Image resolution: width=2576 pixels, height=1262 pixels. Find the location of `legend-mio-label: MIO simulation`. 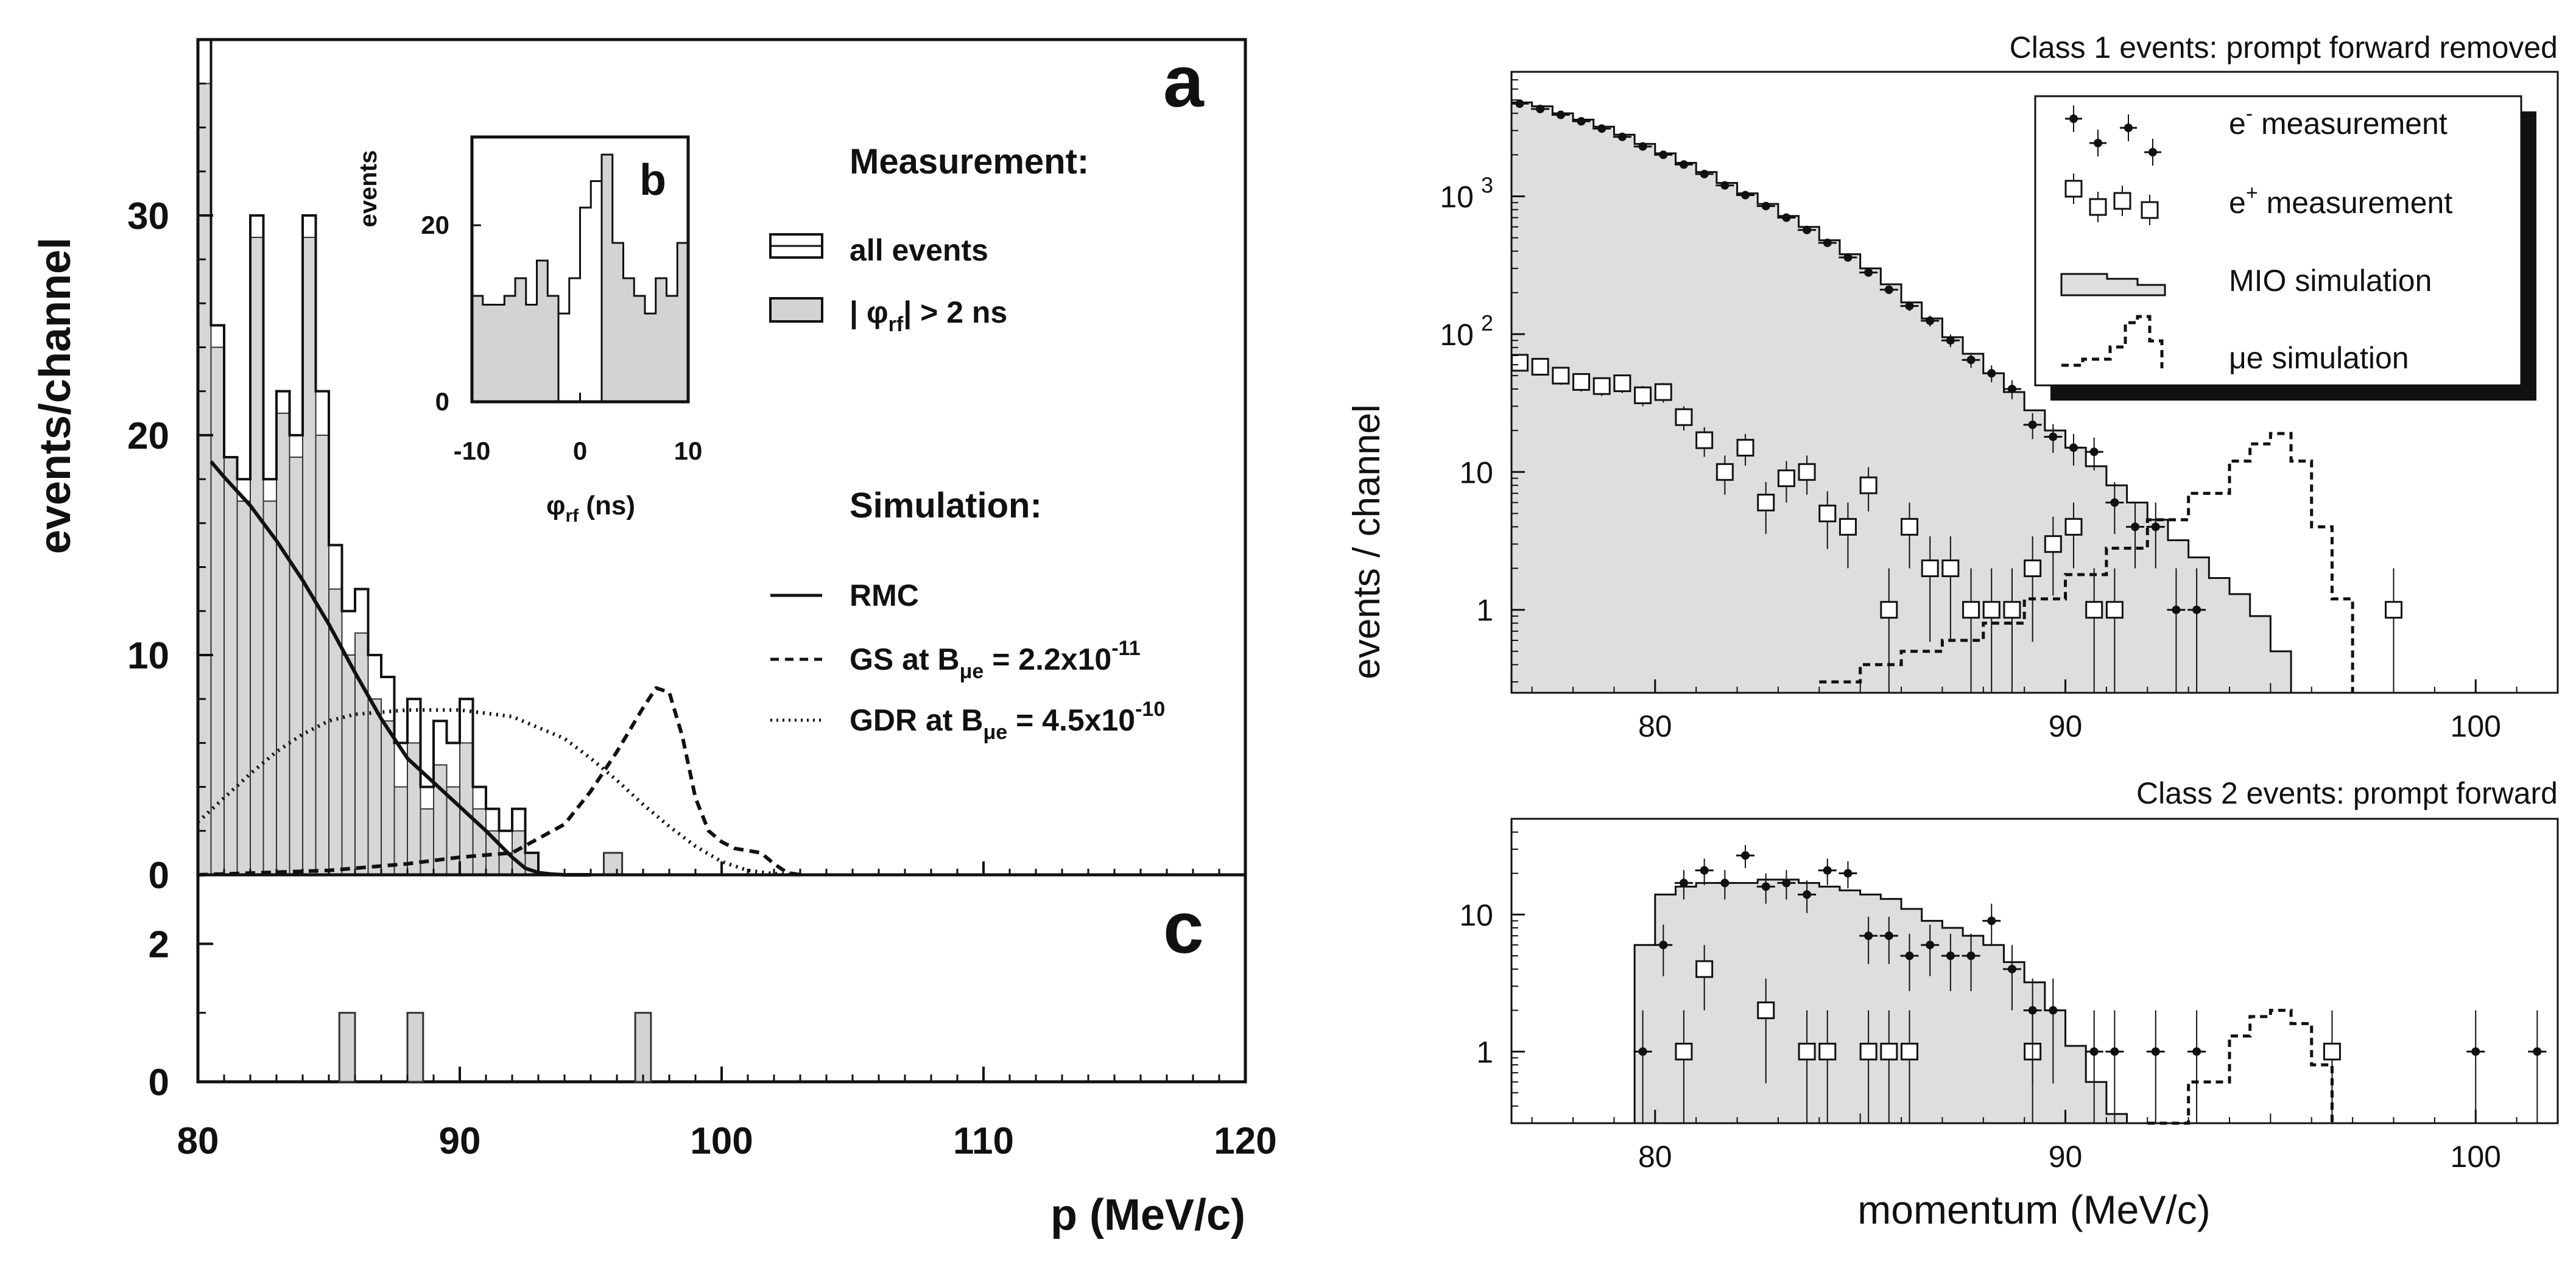

legend-mio-label: MIO simulation is located at coordinates (2330, 281).